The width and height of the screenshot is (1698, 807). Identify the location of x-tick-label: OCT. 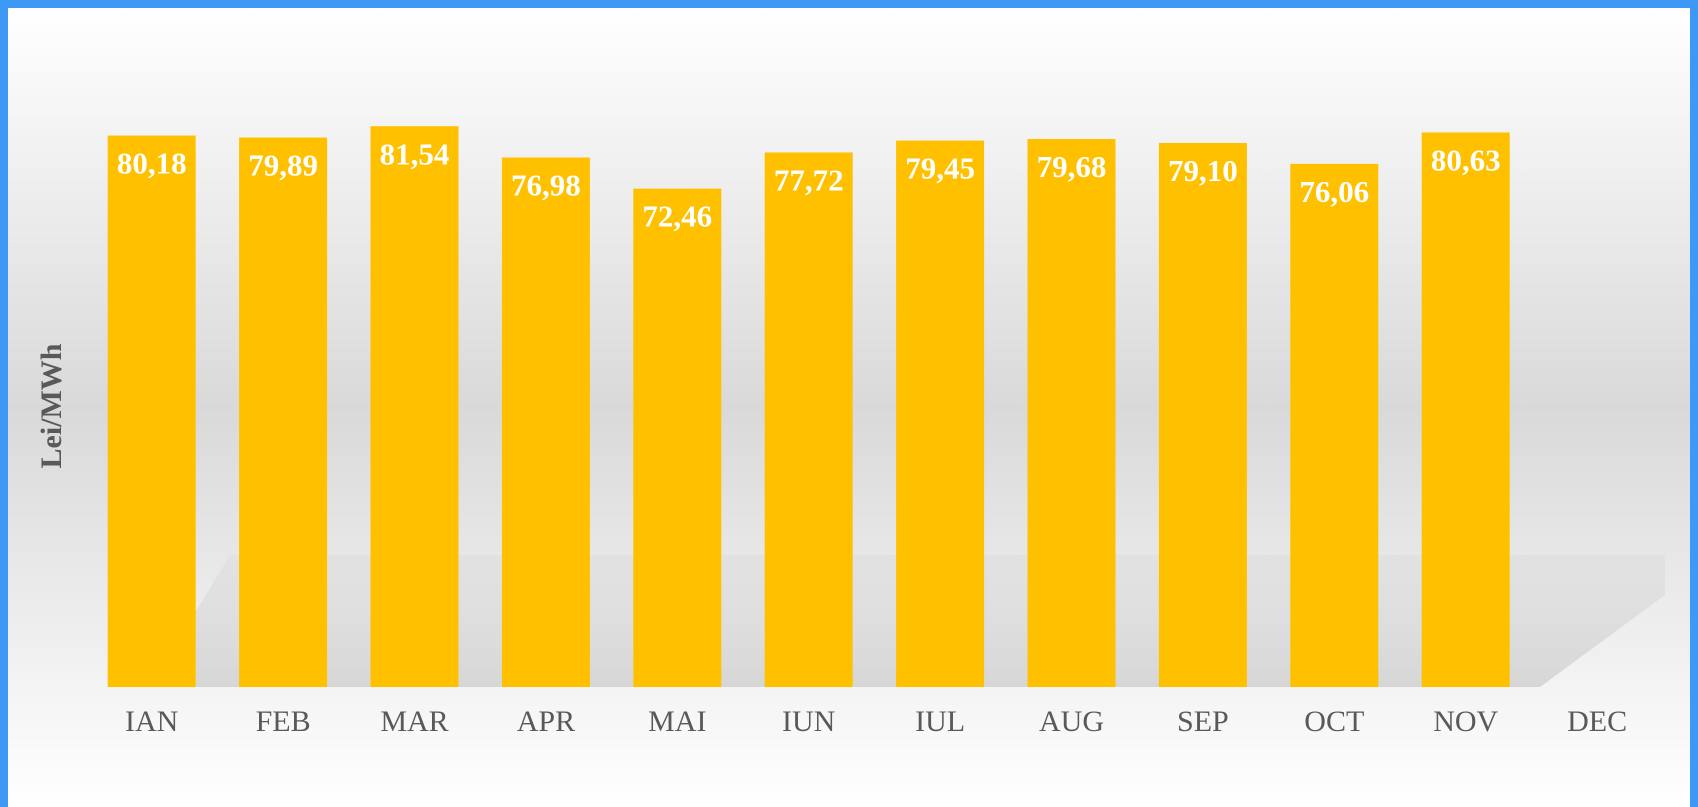
(1334, 721).